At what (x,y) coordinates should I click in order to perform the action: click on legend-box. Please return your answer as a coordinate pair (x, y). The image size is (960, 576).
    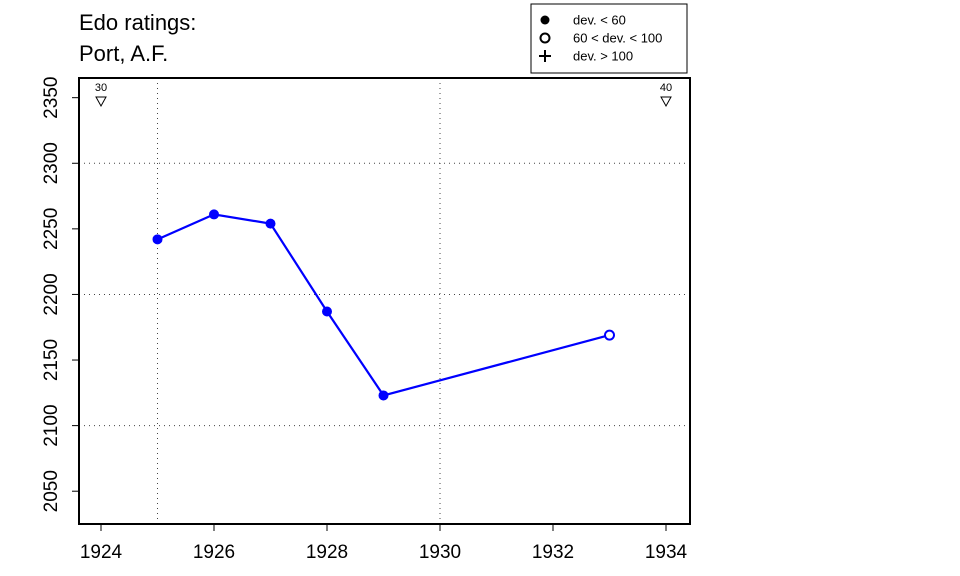
    Looking at the image, I should click on (609, 38).